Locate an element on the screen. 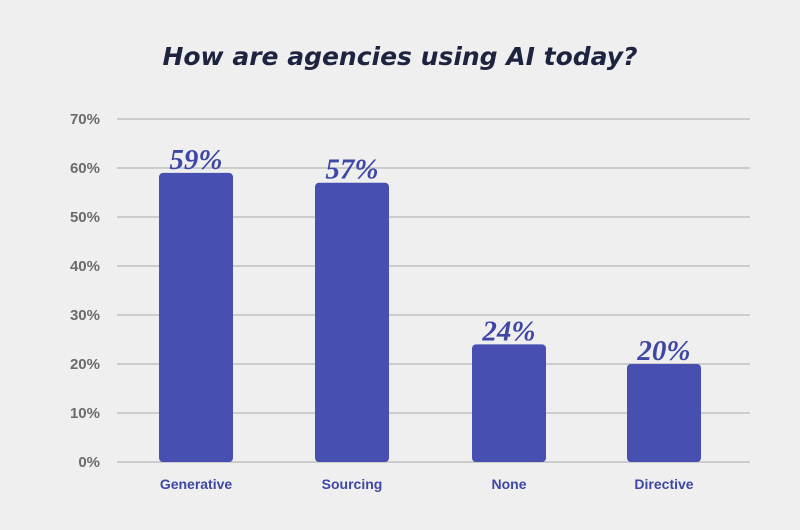 The height and width of the screenshot is (530, 800). y-tick-label: 40% is located at coordinates (85, 266).